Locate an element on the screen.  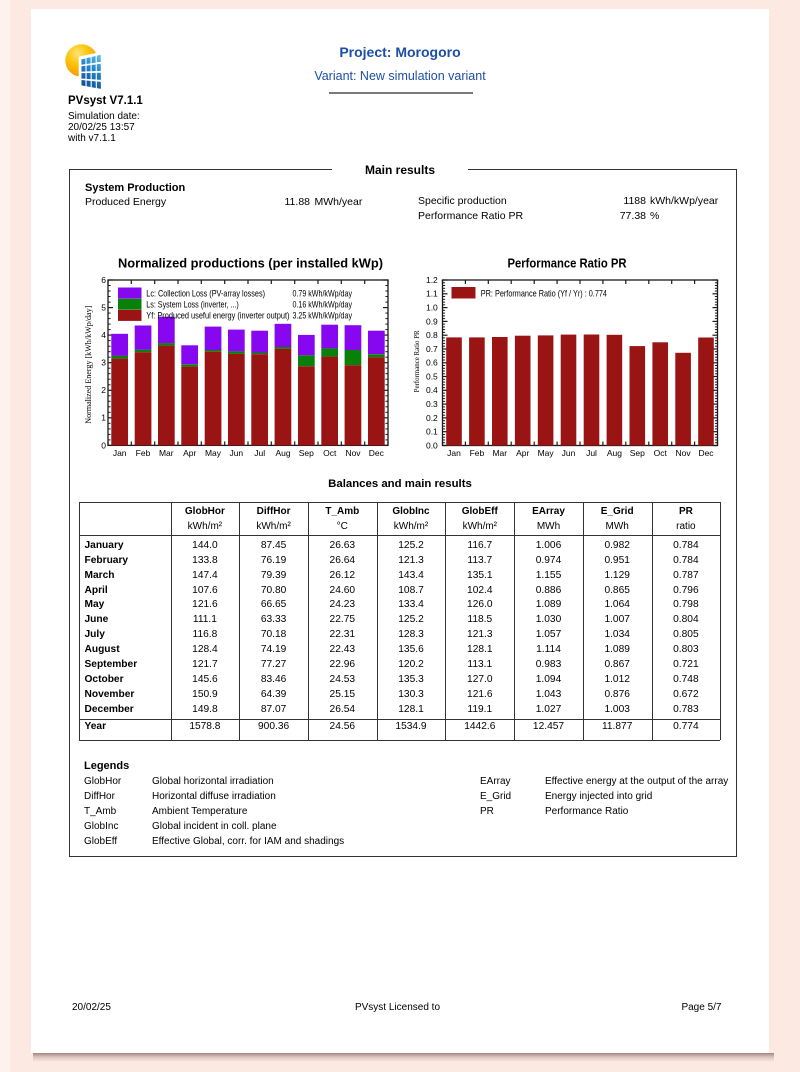
svg-text:Lc: Collection Loss (PV-array: Lc: Collection Loss (PV-array losses) is located at coordinates (205, 292).